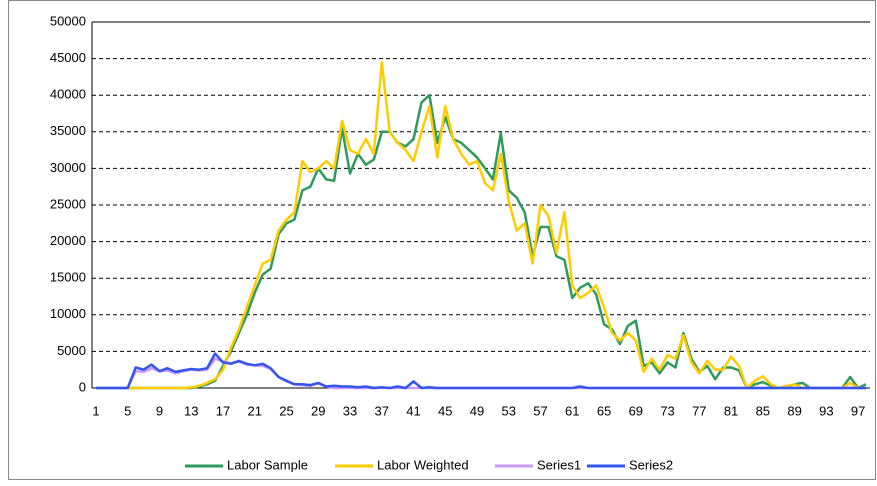 This screenshot has height=486, width=877. I want to click on x-tick-label: 49, so click(477, 410).